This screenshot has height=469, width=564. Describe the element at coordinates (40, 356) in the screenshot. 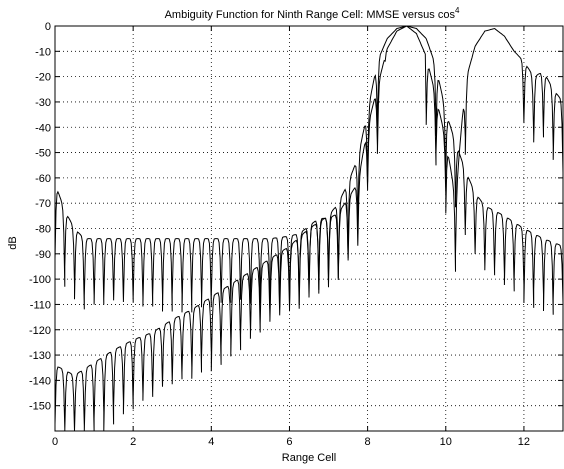

I see `y-tick-label: -130` at that location.